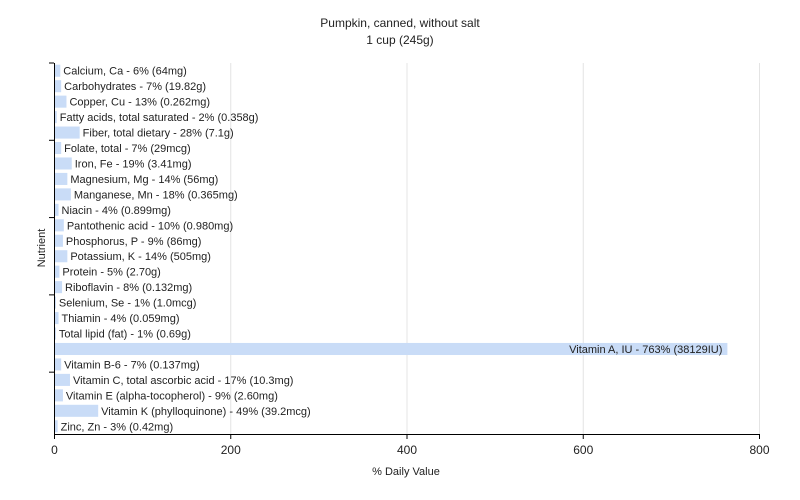 This screenshot has width=800, height=500. I want to click on y-axis-label: Nutrient, so click(42, 248).